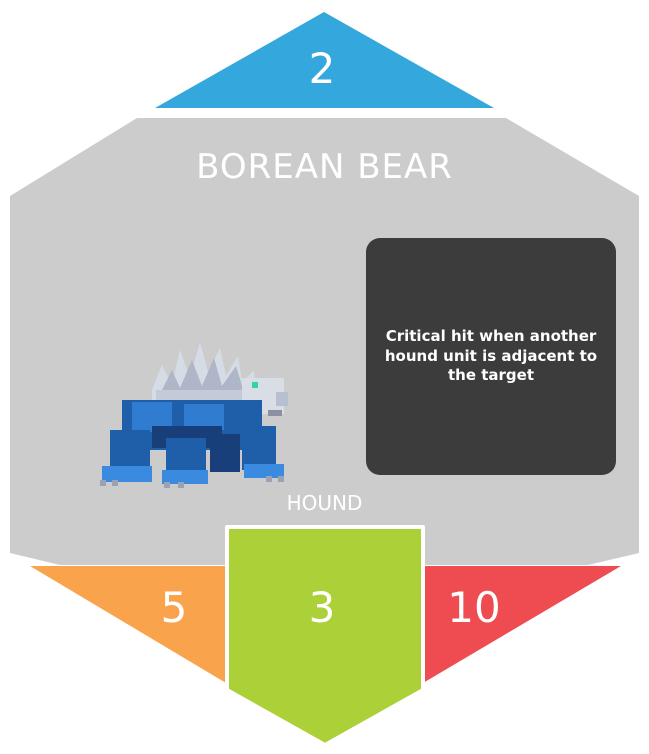 The height and width of the screenshot is (754, 649). Describe the element at coordinates (322, 68) in the screenshot. I see `cost-value: 2` at that location.